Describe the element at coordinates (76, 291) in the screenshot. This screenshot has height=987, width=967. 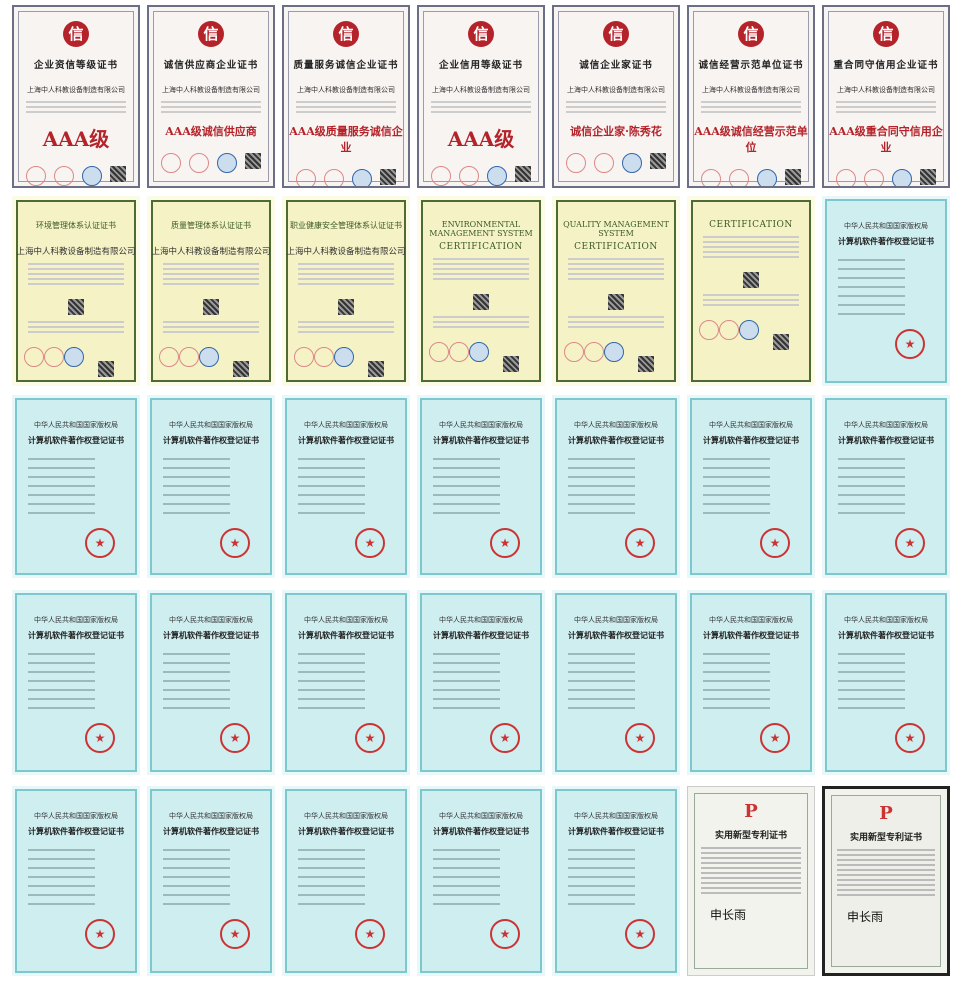
I see `management-certificate: 环境管理体系认证证书 上海中人科教设备制造有限公司` at that location.